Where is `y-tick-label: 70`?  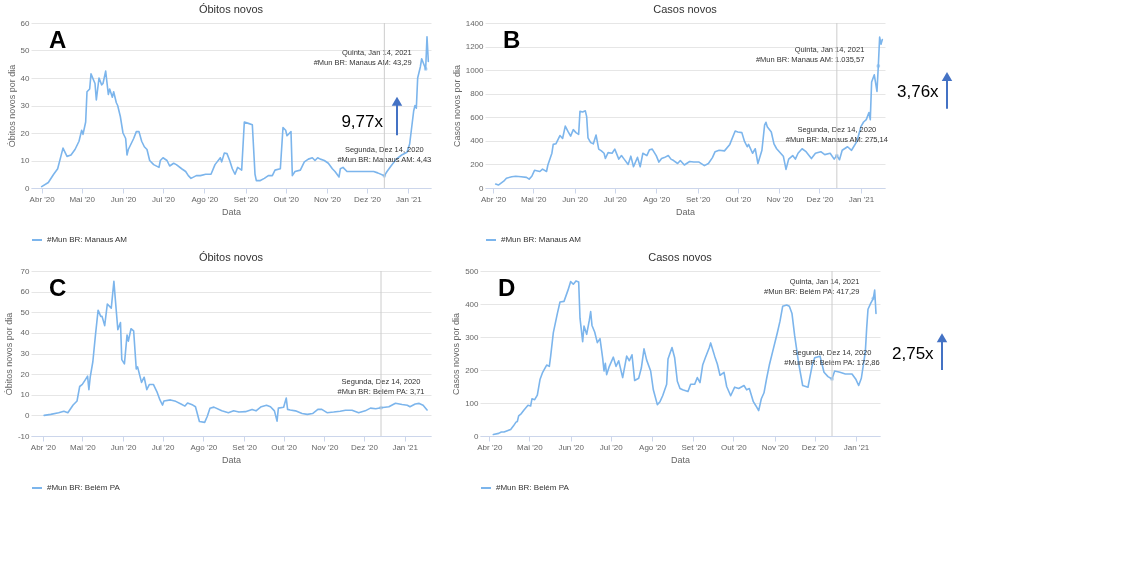
y-tick-label: 70 is located at coordinates (25, 271).